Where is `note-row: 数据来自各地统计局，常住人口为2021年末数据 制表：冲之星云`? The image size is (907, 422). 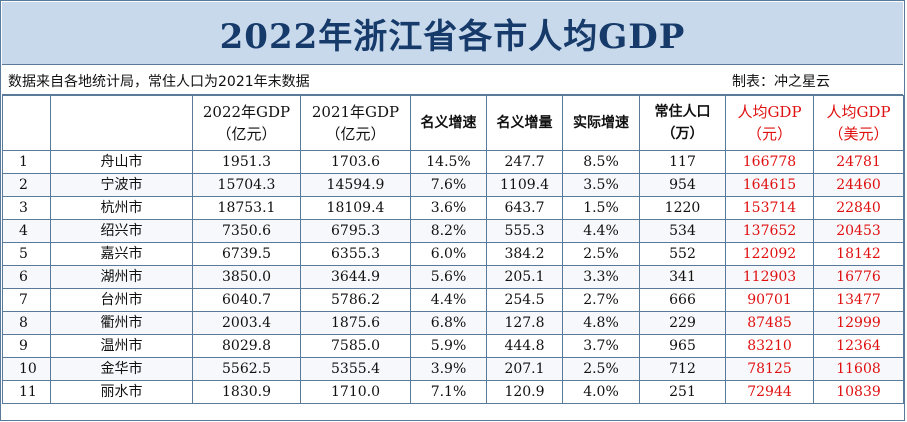 note-row: 数据来自各地统计局，常住人口为2021年末数据 制表：冲之星云 is located at coordinates (452, 80).